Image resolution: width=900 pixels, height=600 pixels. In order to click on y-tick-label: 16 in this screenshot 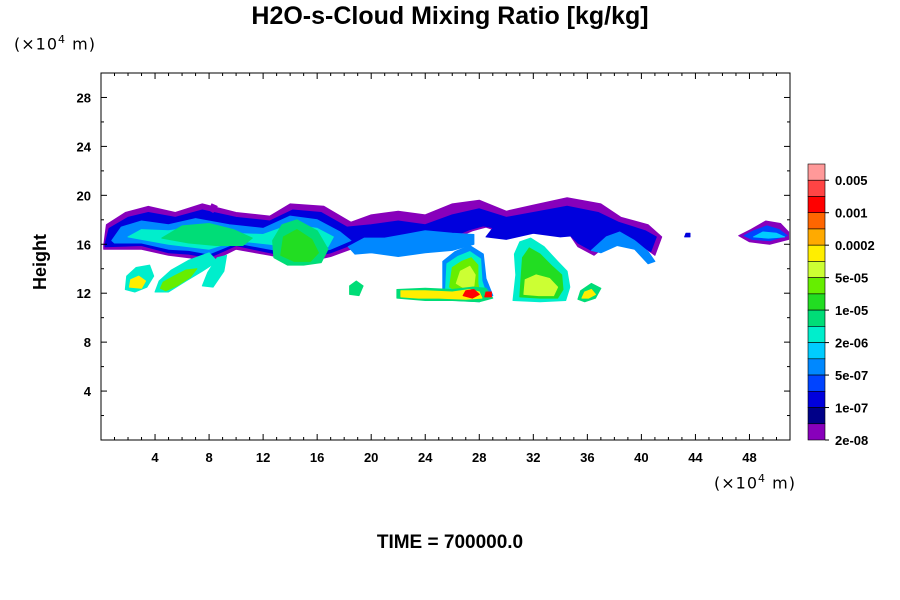, I will do `click(84, 244)`.